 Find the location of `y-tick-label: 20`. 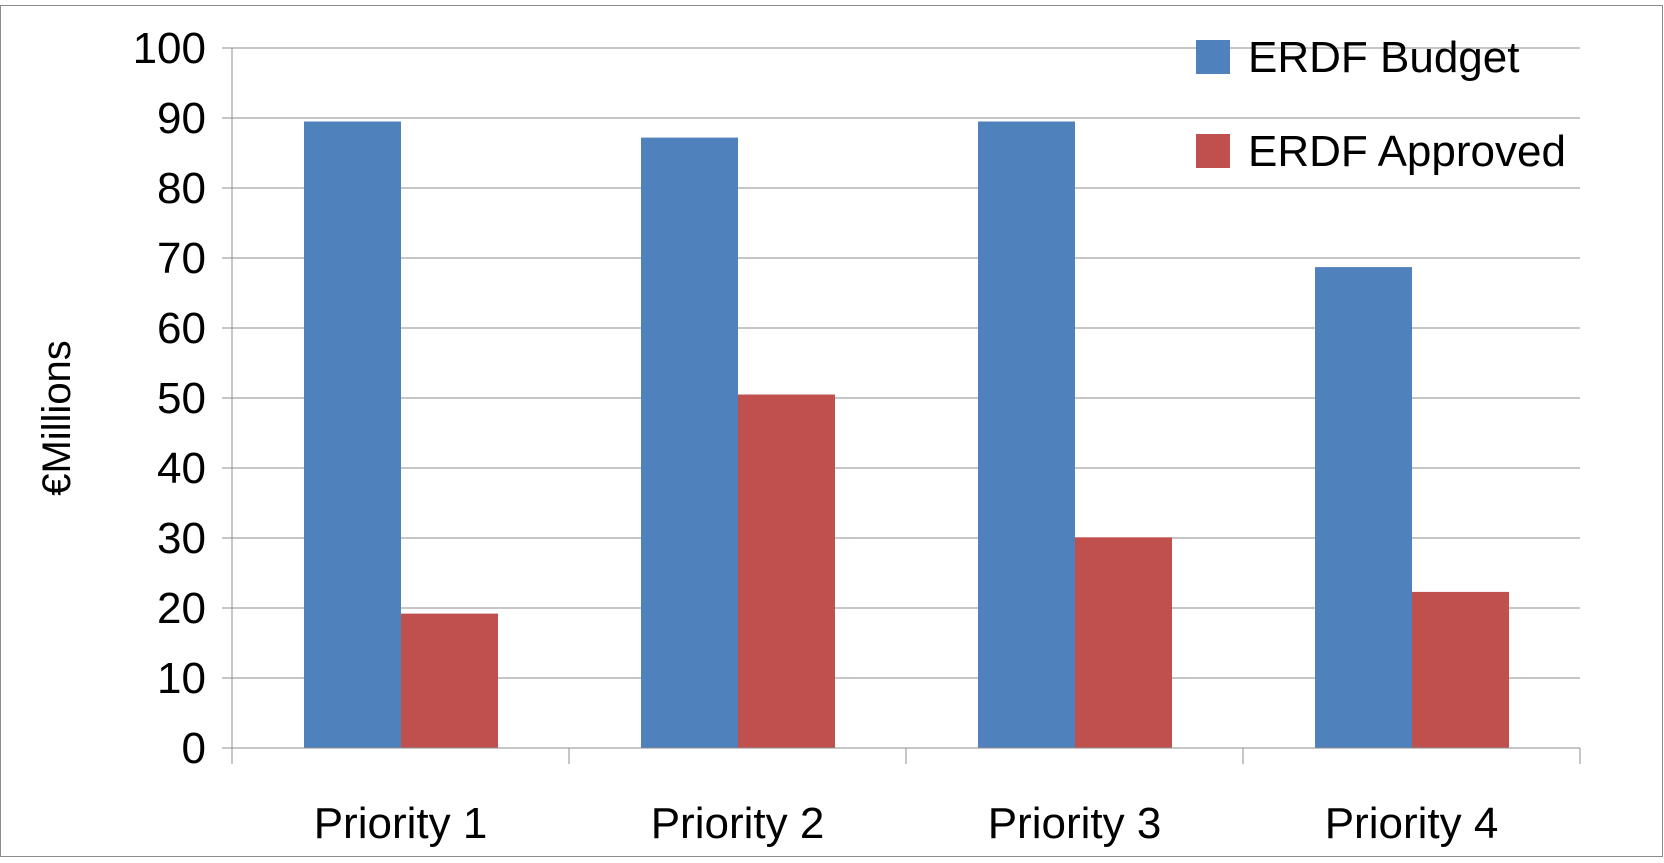

y-tick-label: 20 is located at coordinates (181, 608).